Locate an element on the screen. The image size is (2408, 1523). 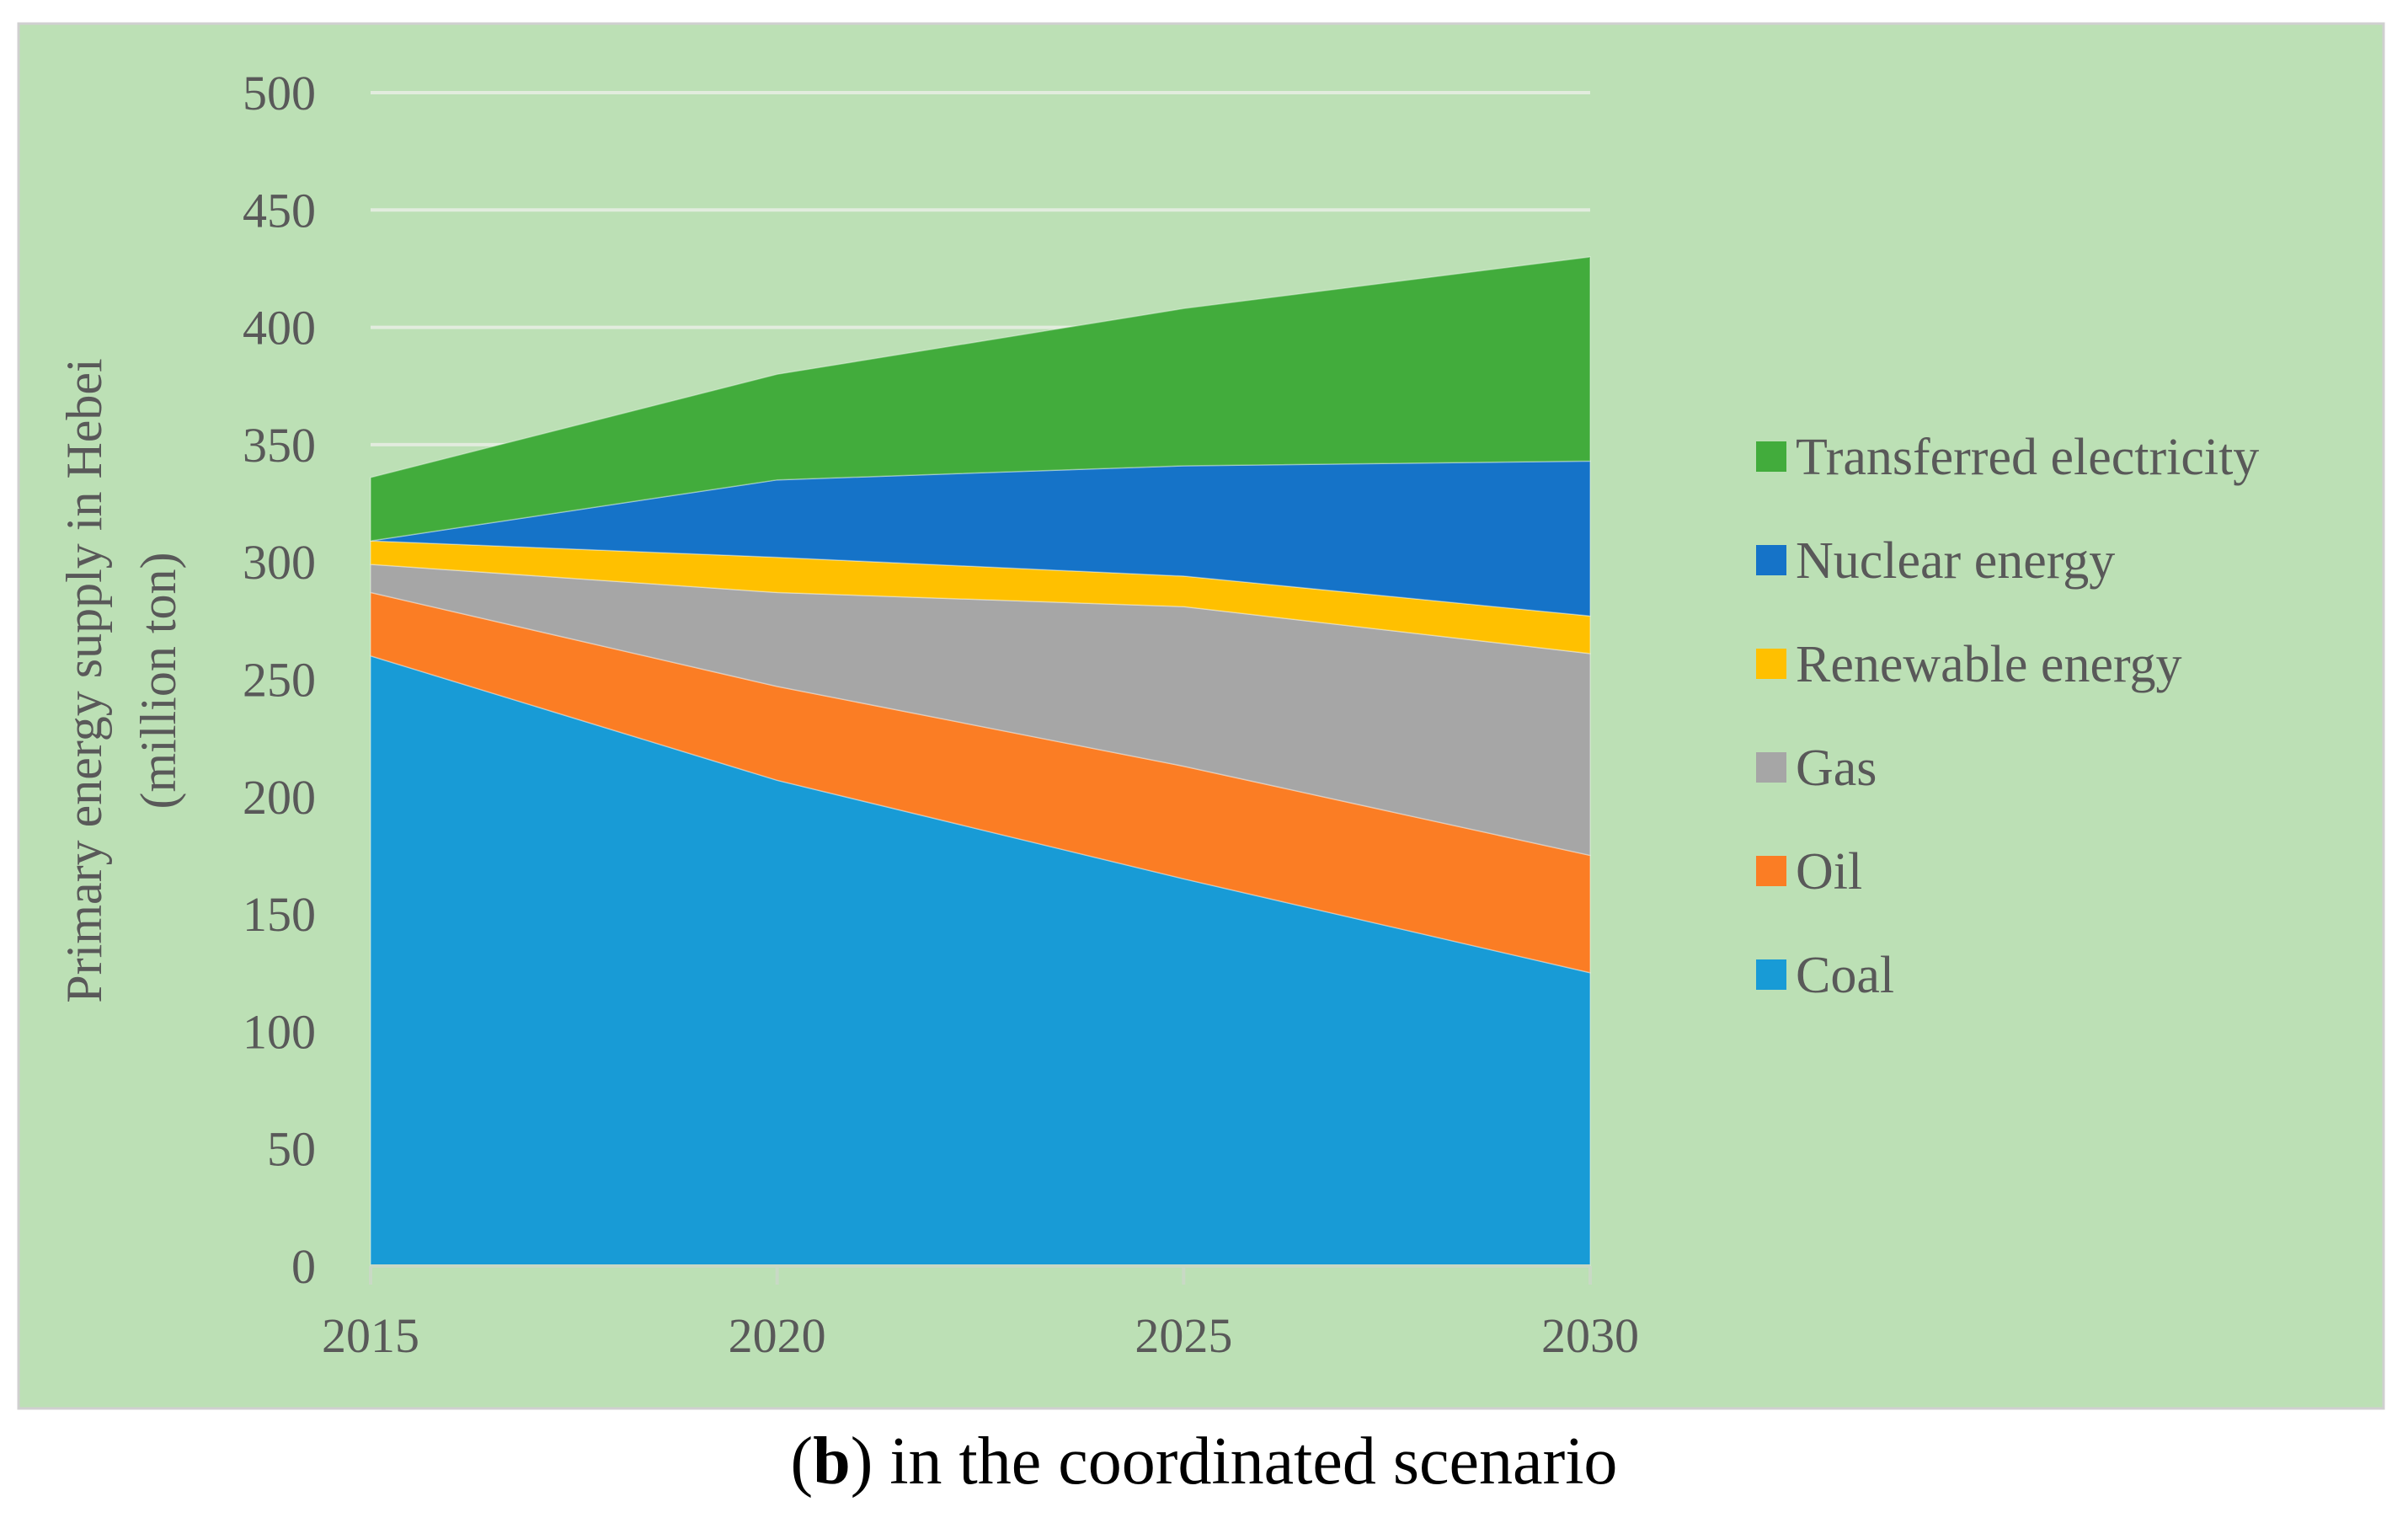
y-tick-label-150: 150 is located at coordinates (279, 914).